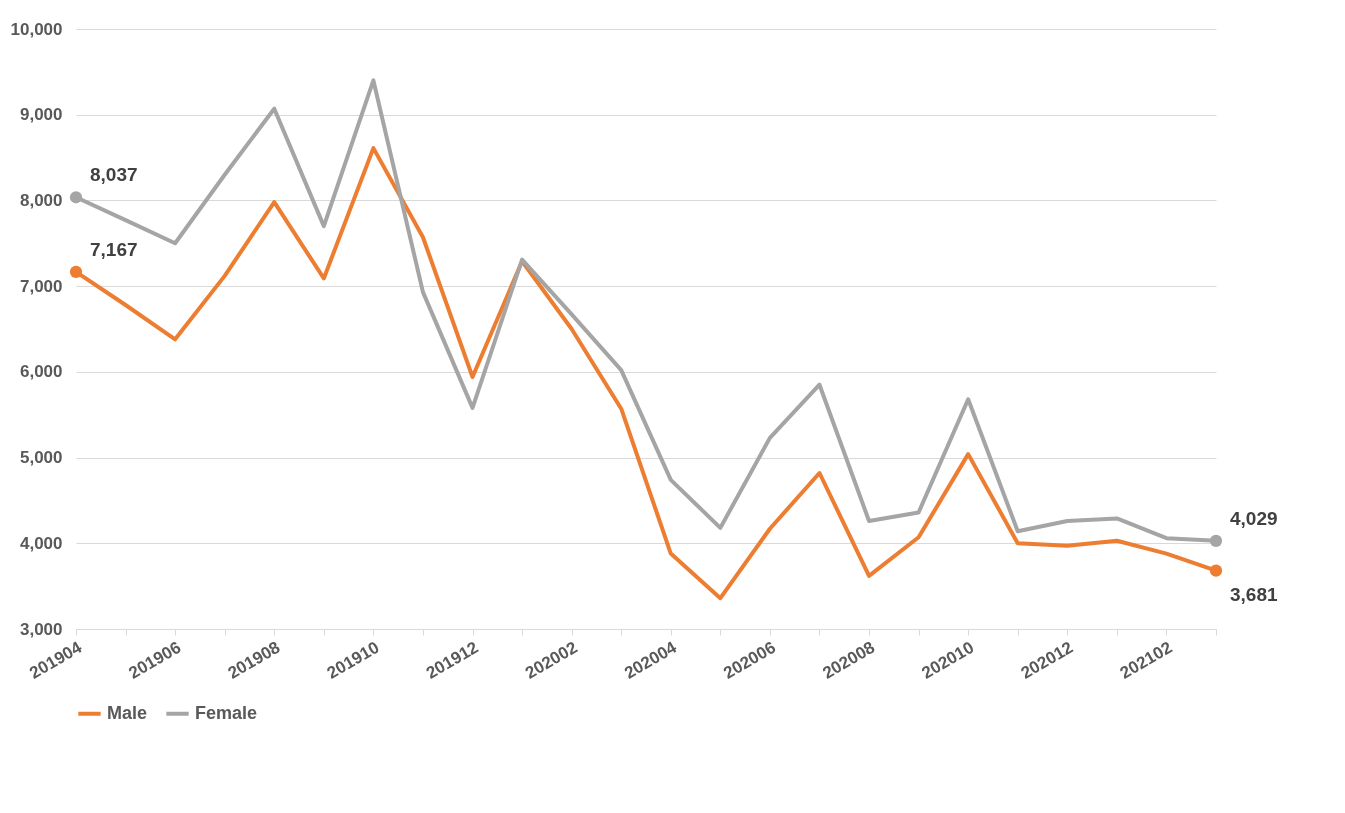  Describe the element at coordinates (114, 249) in the screenshot. I see `data-label: 7,167` at that location.